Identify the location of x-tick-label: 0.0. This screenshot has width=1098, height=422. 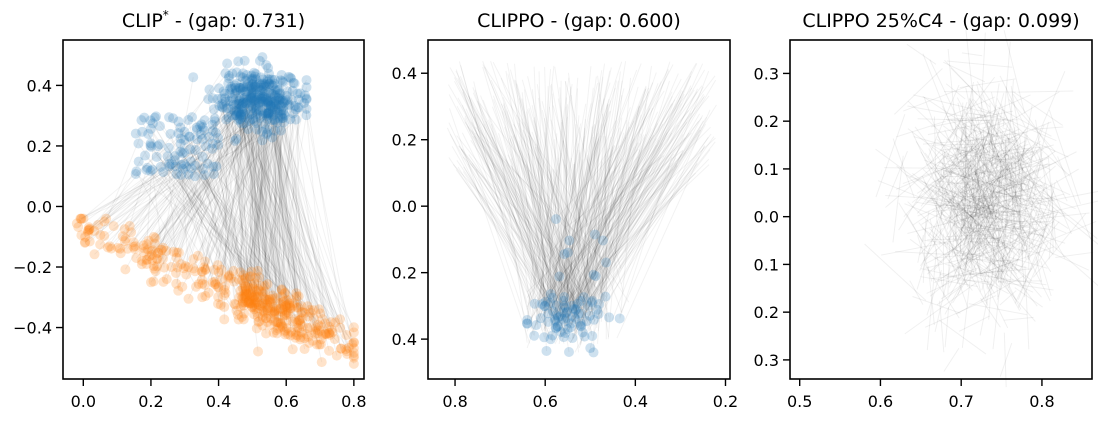
(83, 401).